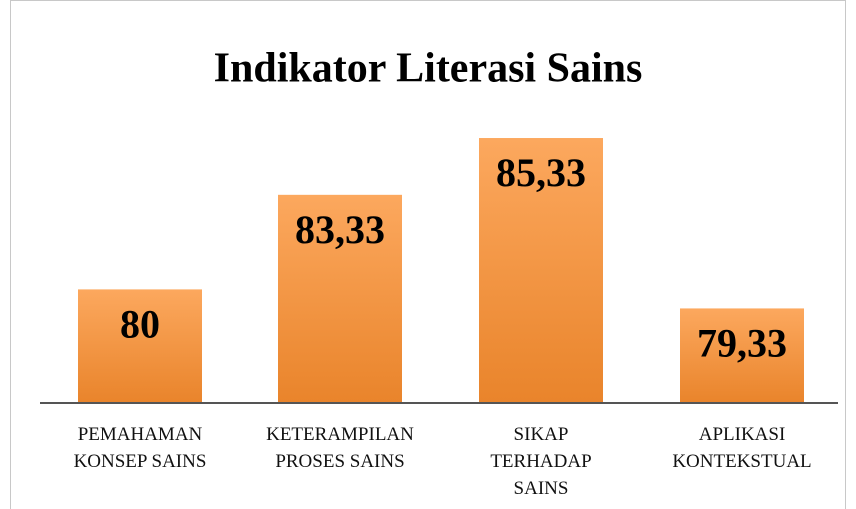 Image resolution: width=856 pixels, height=509 pixels. What do you see at coordinates (140, 448) in the screenshot?
I see `x-tick-label: PEMAHAMAN KONSEP SAINS` at bounding box center [140, 448].